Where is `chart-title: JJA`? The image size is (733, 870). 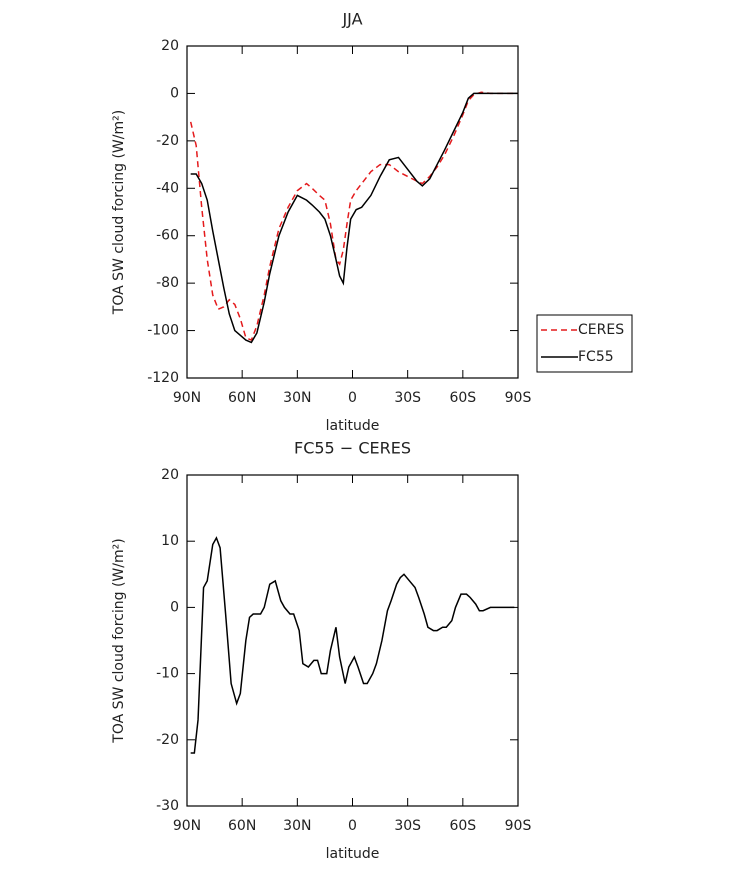
chart-title: JJA is located at coordinates (351, 19).